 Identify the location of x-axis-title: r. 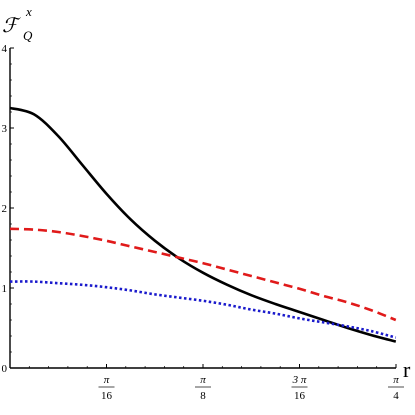
(407, 369).